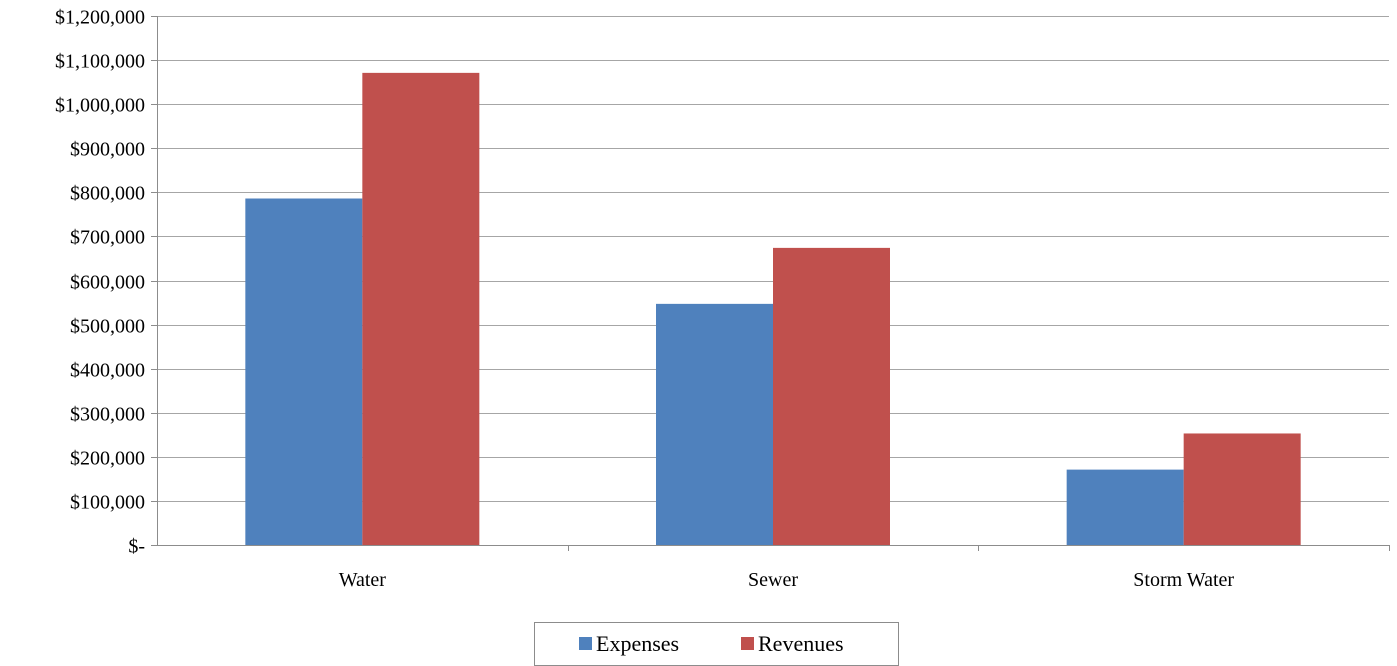 This screenshot has height=666, width=1397. I want to click on y-tick-label: $600,000, so click(107, 283).